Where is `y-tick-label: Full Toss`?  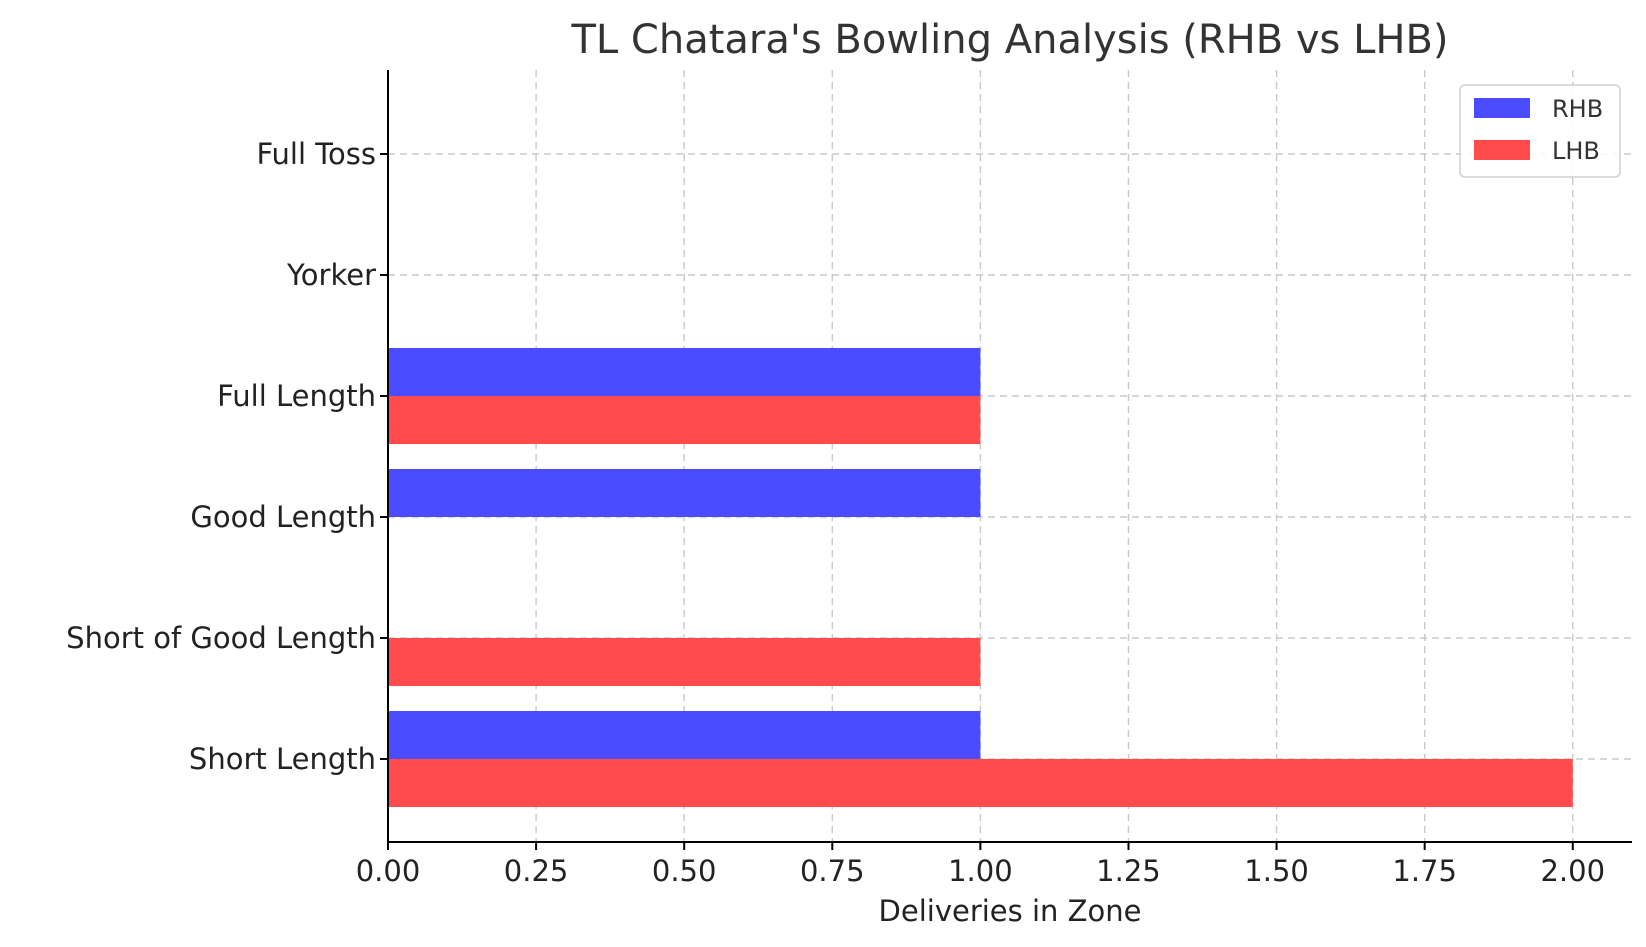
y-tick-label: Full Toss is located at coordinates (316, 154).